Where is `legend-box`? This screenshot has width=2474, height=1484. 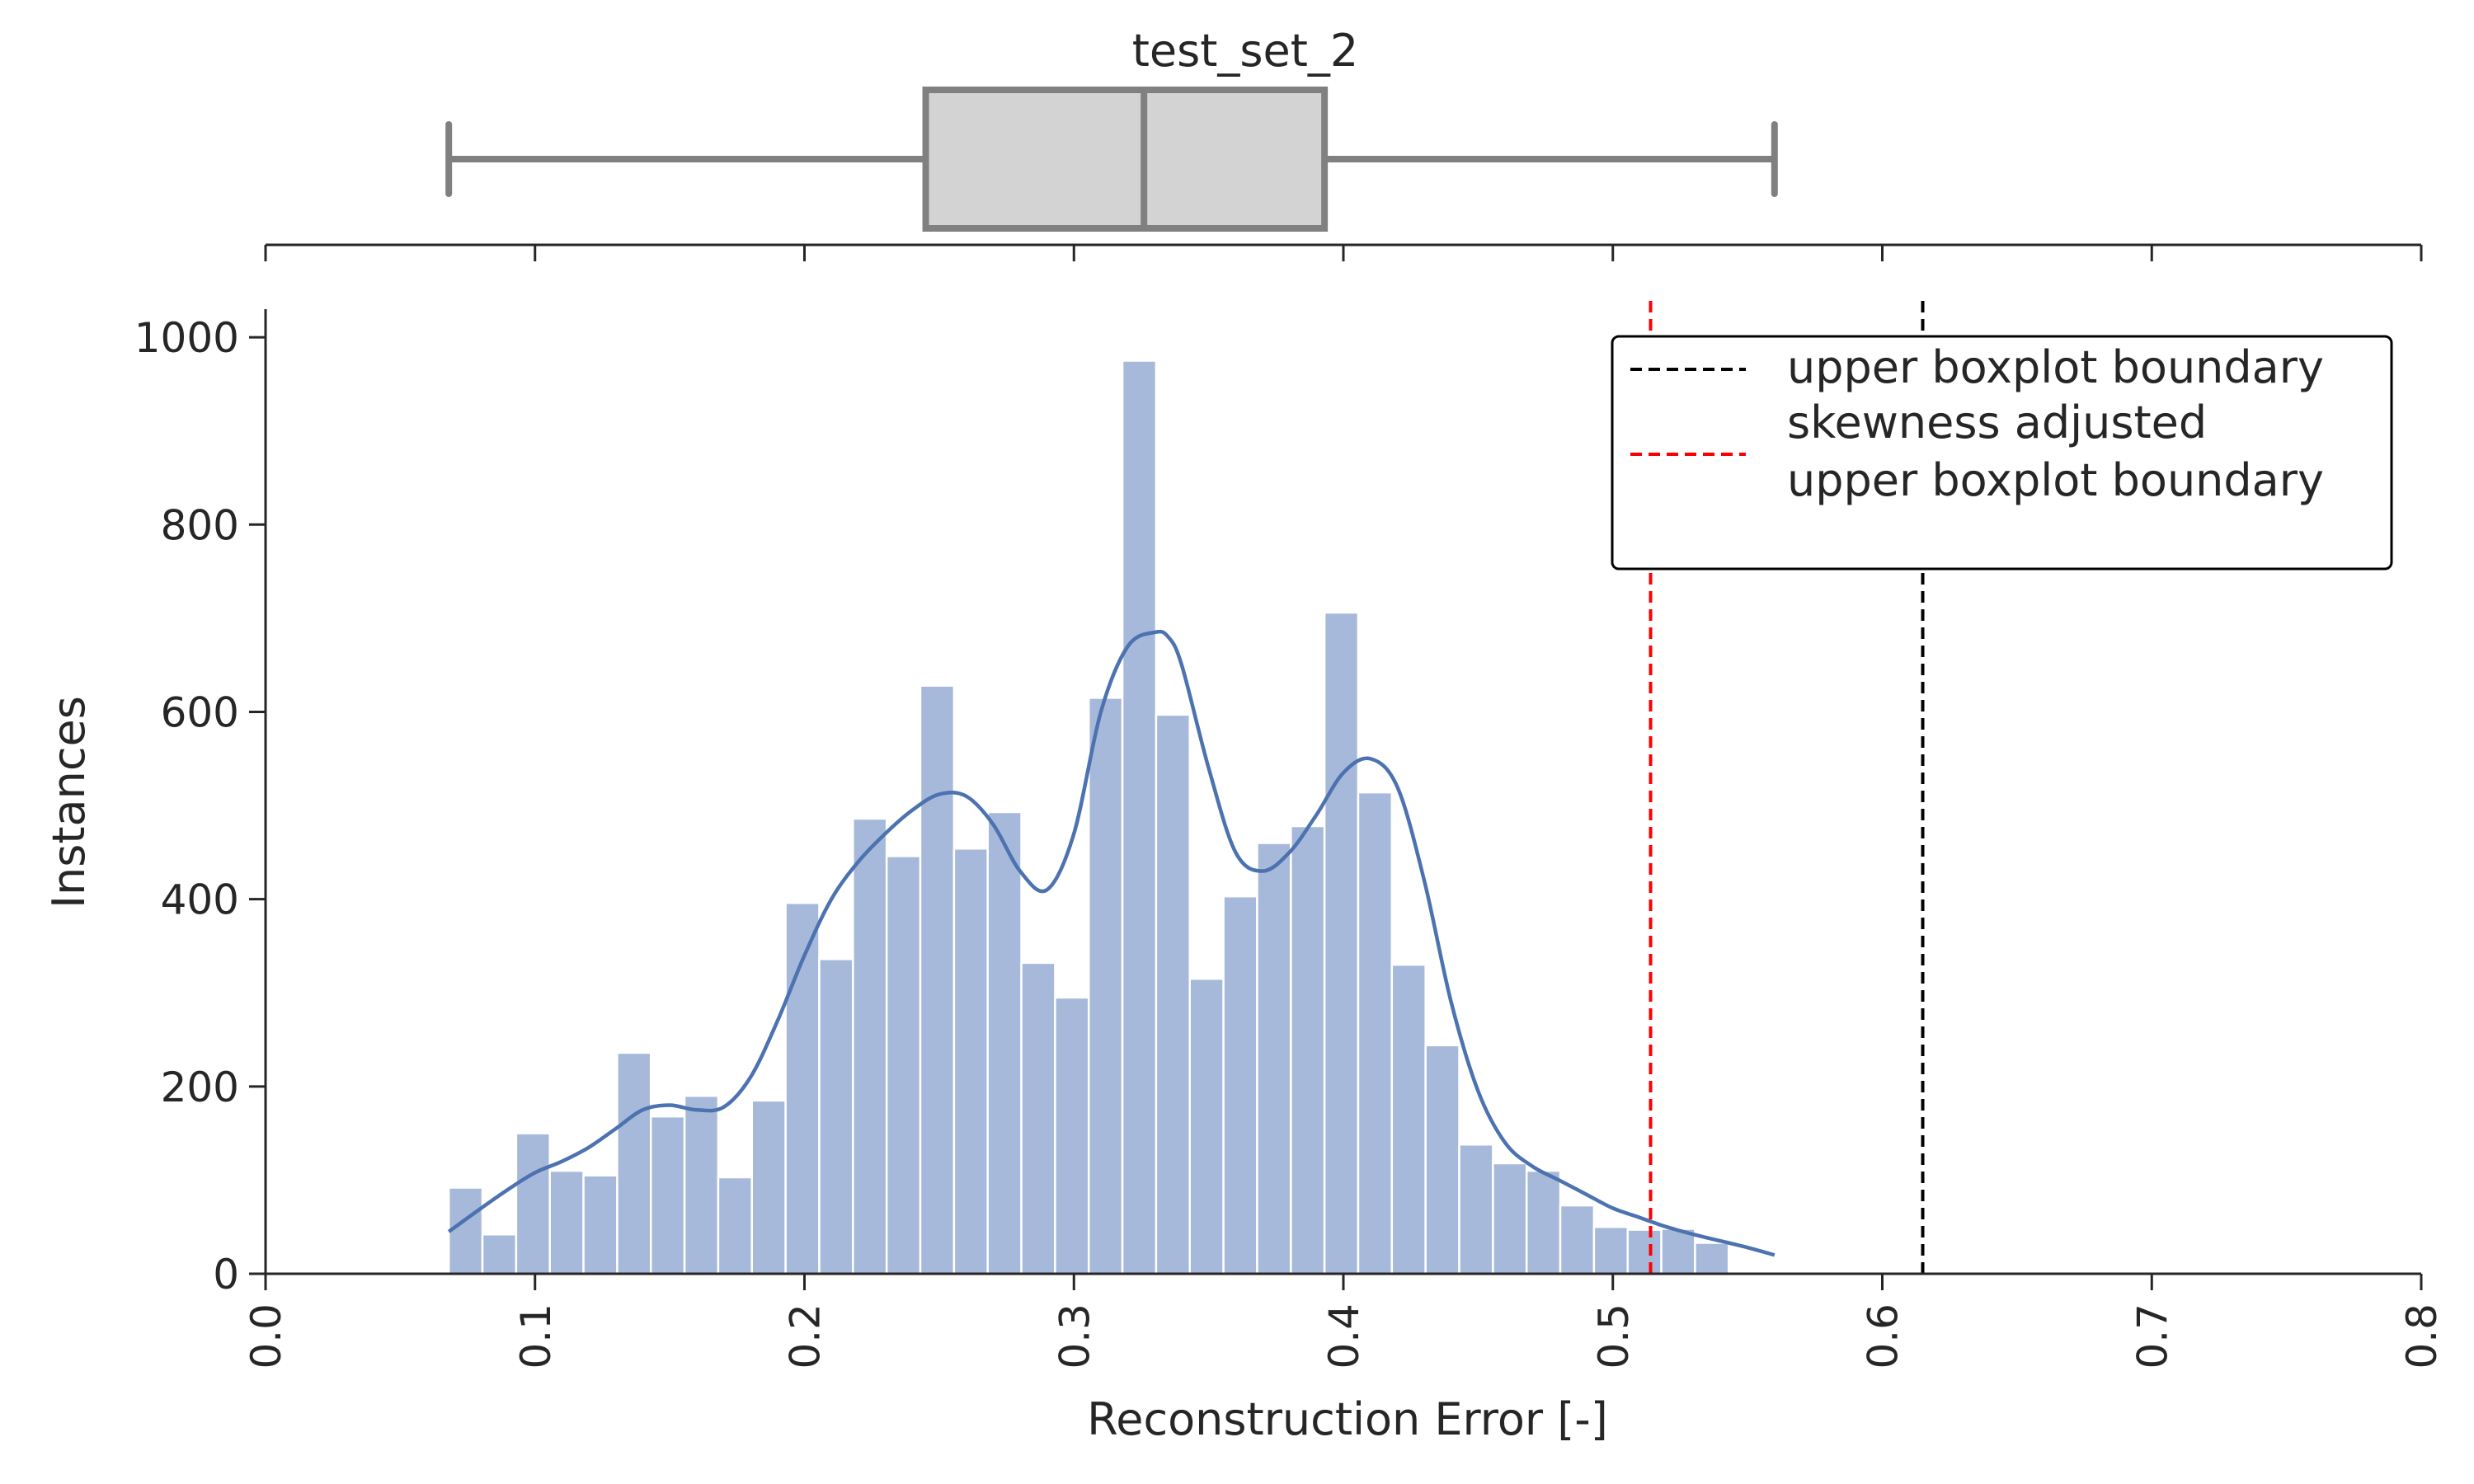
legend-box is located at coordinates (2002, 453).